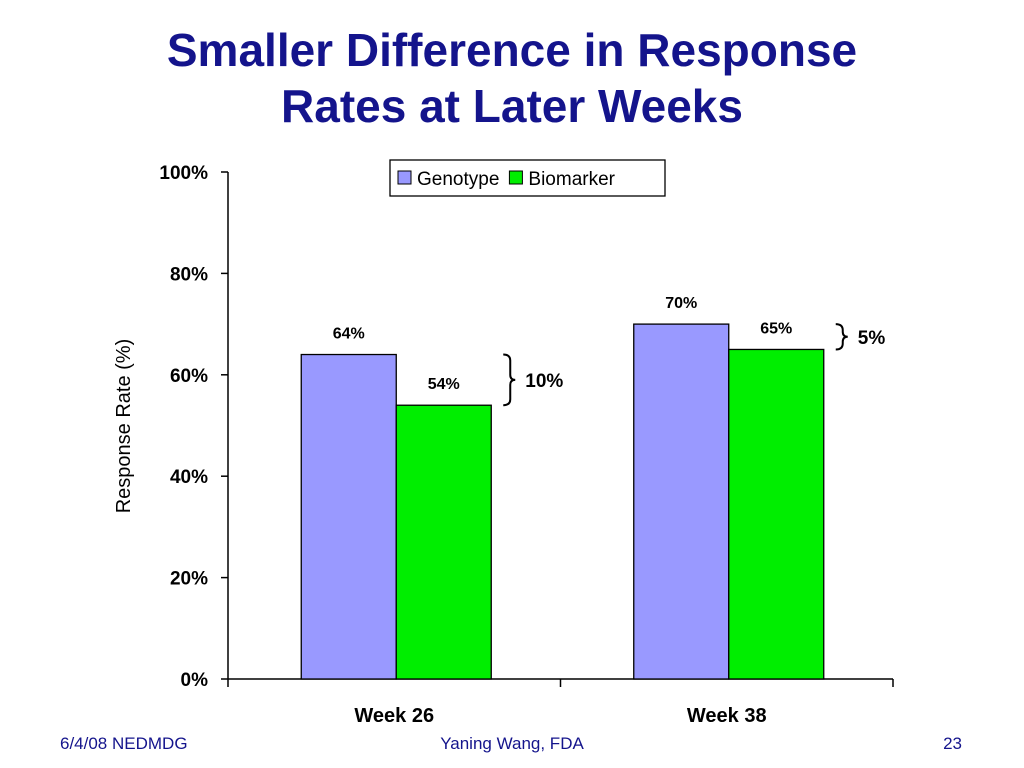  Describe the element at coordinates (872, 338) in the screenshot. I see `difference-annotation: 5%` at that location.